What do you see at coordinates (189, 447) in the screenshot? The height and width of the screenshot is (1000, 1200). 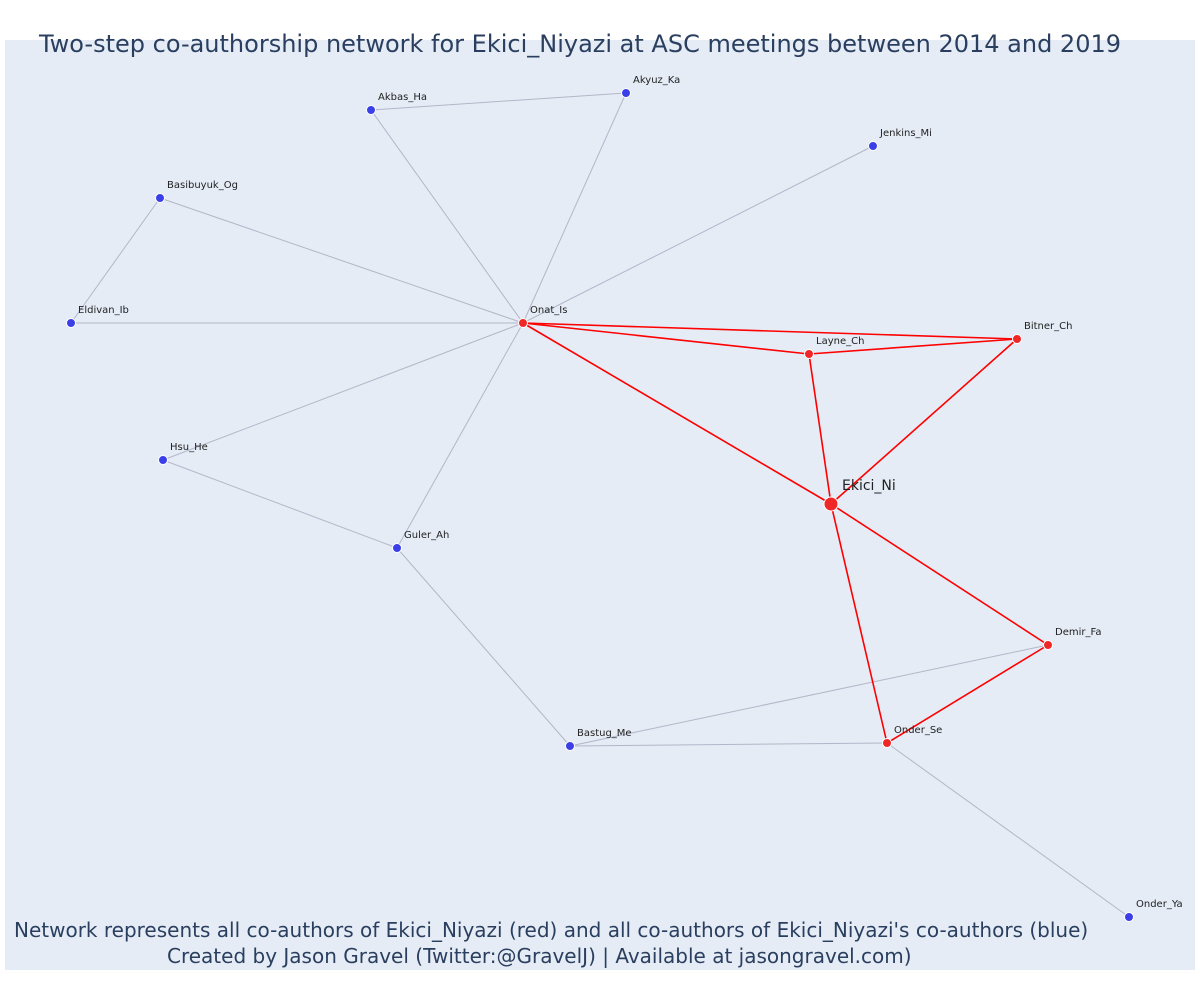 I see `node-label-hsu-he: Hsu_He` at bounding box center [189, 447].